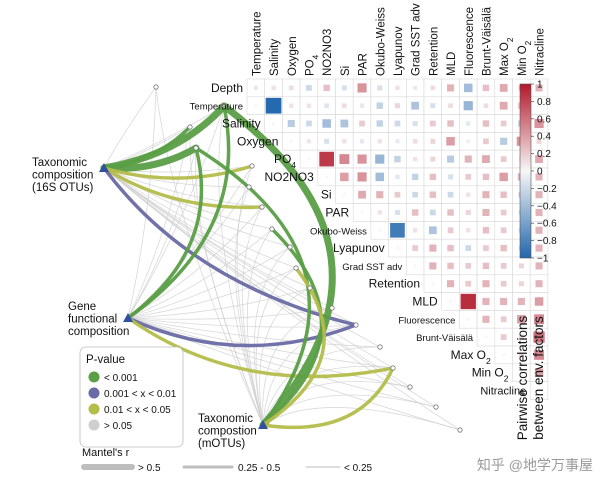 The width and height of the screenshot is (600, 491). Describe the element at coordinates (544, 102) in the screenshot. I see `colorbar-tick-label: 0.8` at that location.